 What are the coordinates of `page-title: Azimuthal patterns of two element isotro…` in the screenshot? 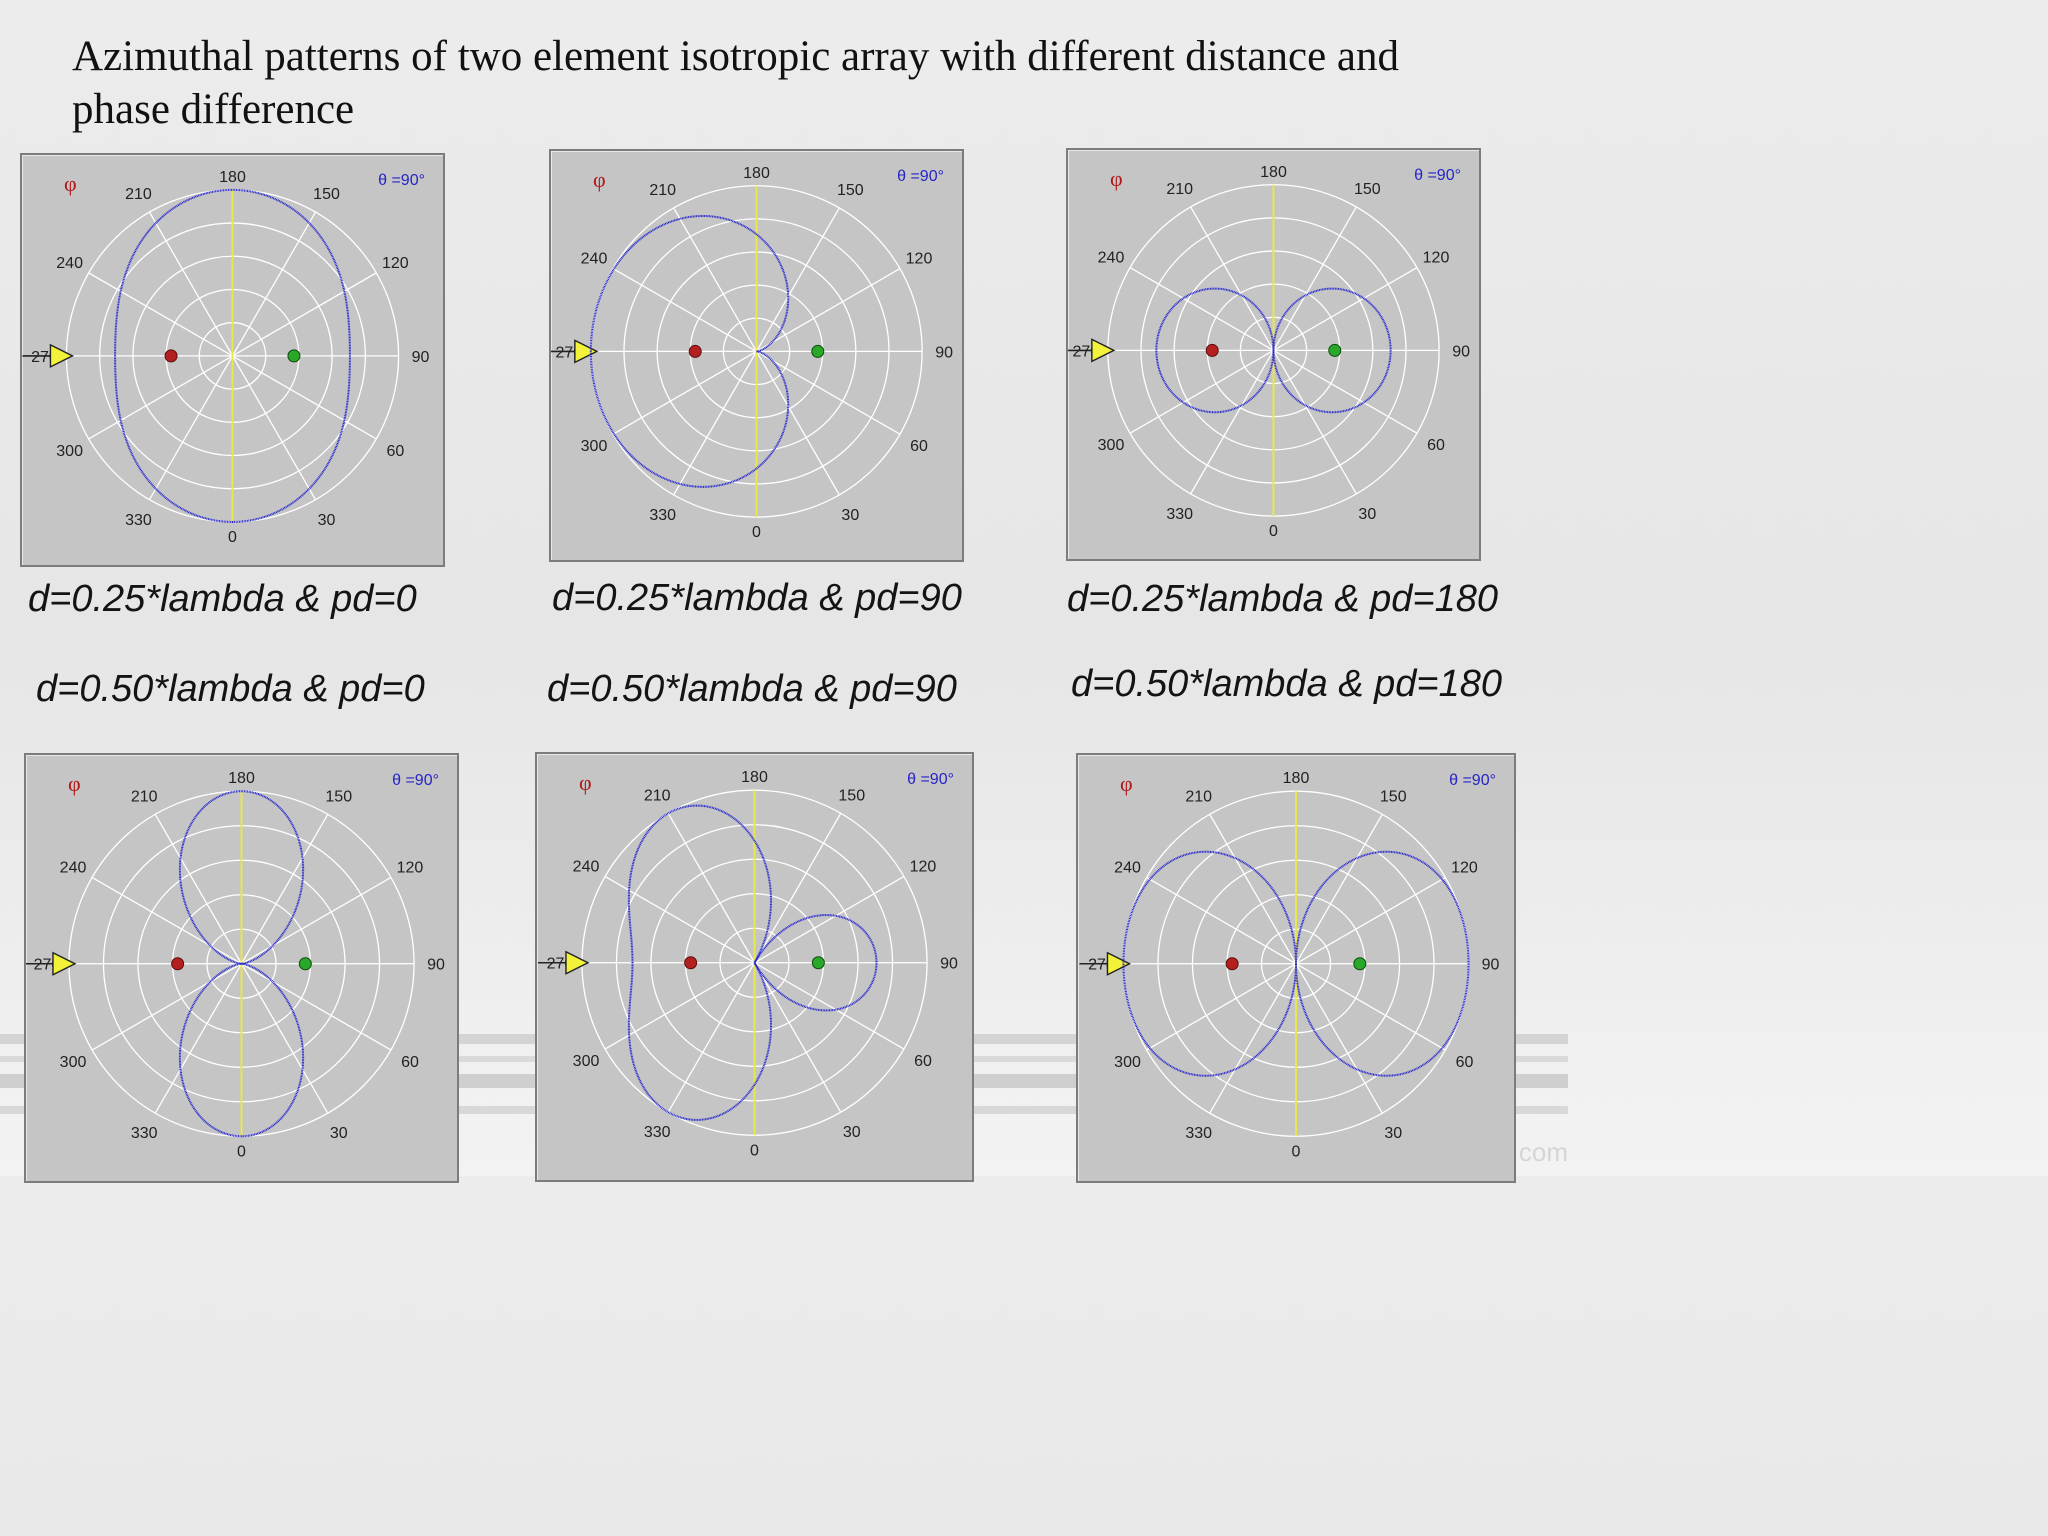 It's located at (735, 83).